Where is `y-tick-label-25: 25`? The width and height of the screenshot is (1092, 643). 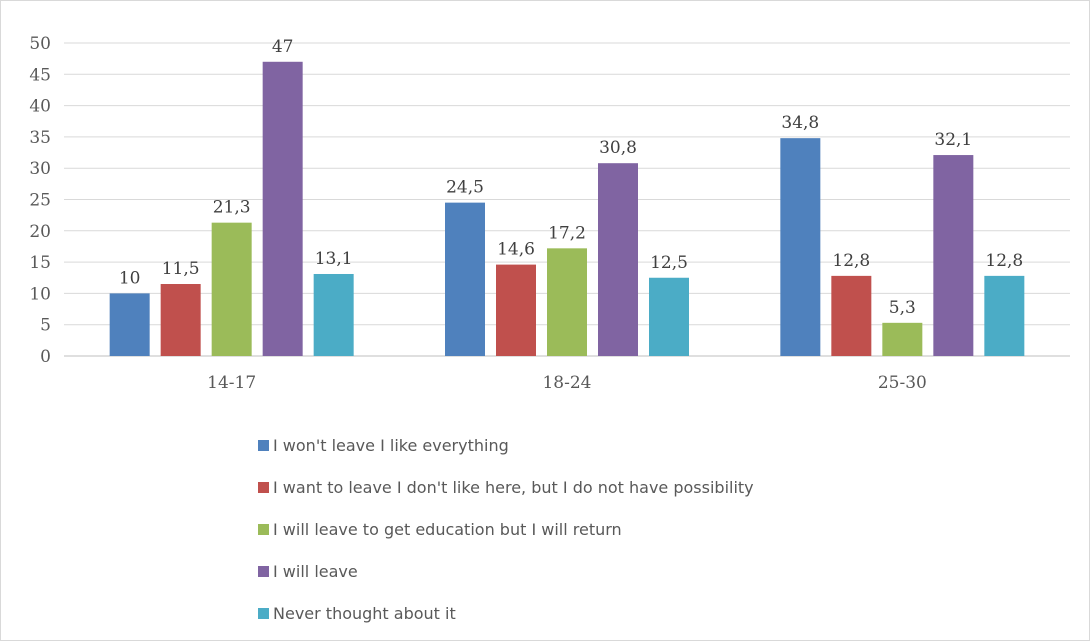 y-tick-label-25: 25 is located at coordinates (40, 201).